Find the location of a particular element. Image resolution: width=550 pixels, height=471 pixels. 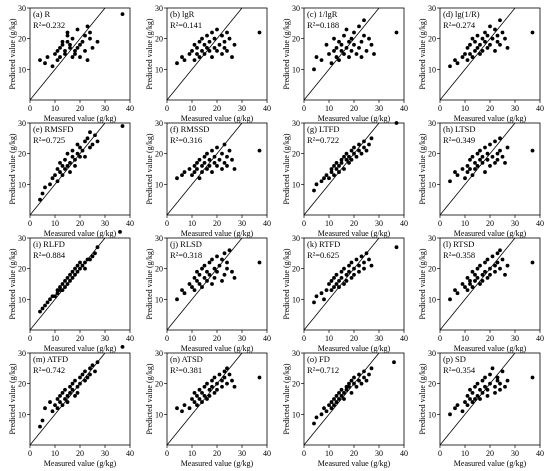

r-squared-label: R²=0.141 is located at coordinates (186, 25).